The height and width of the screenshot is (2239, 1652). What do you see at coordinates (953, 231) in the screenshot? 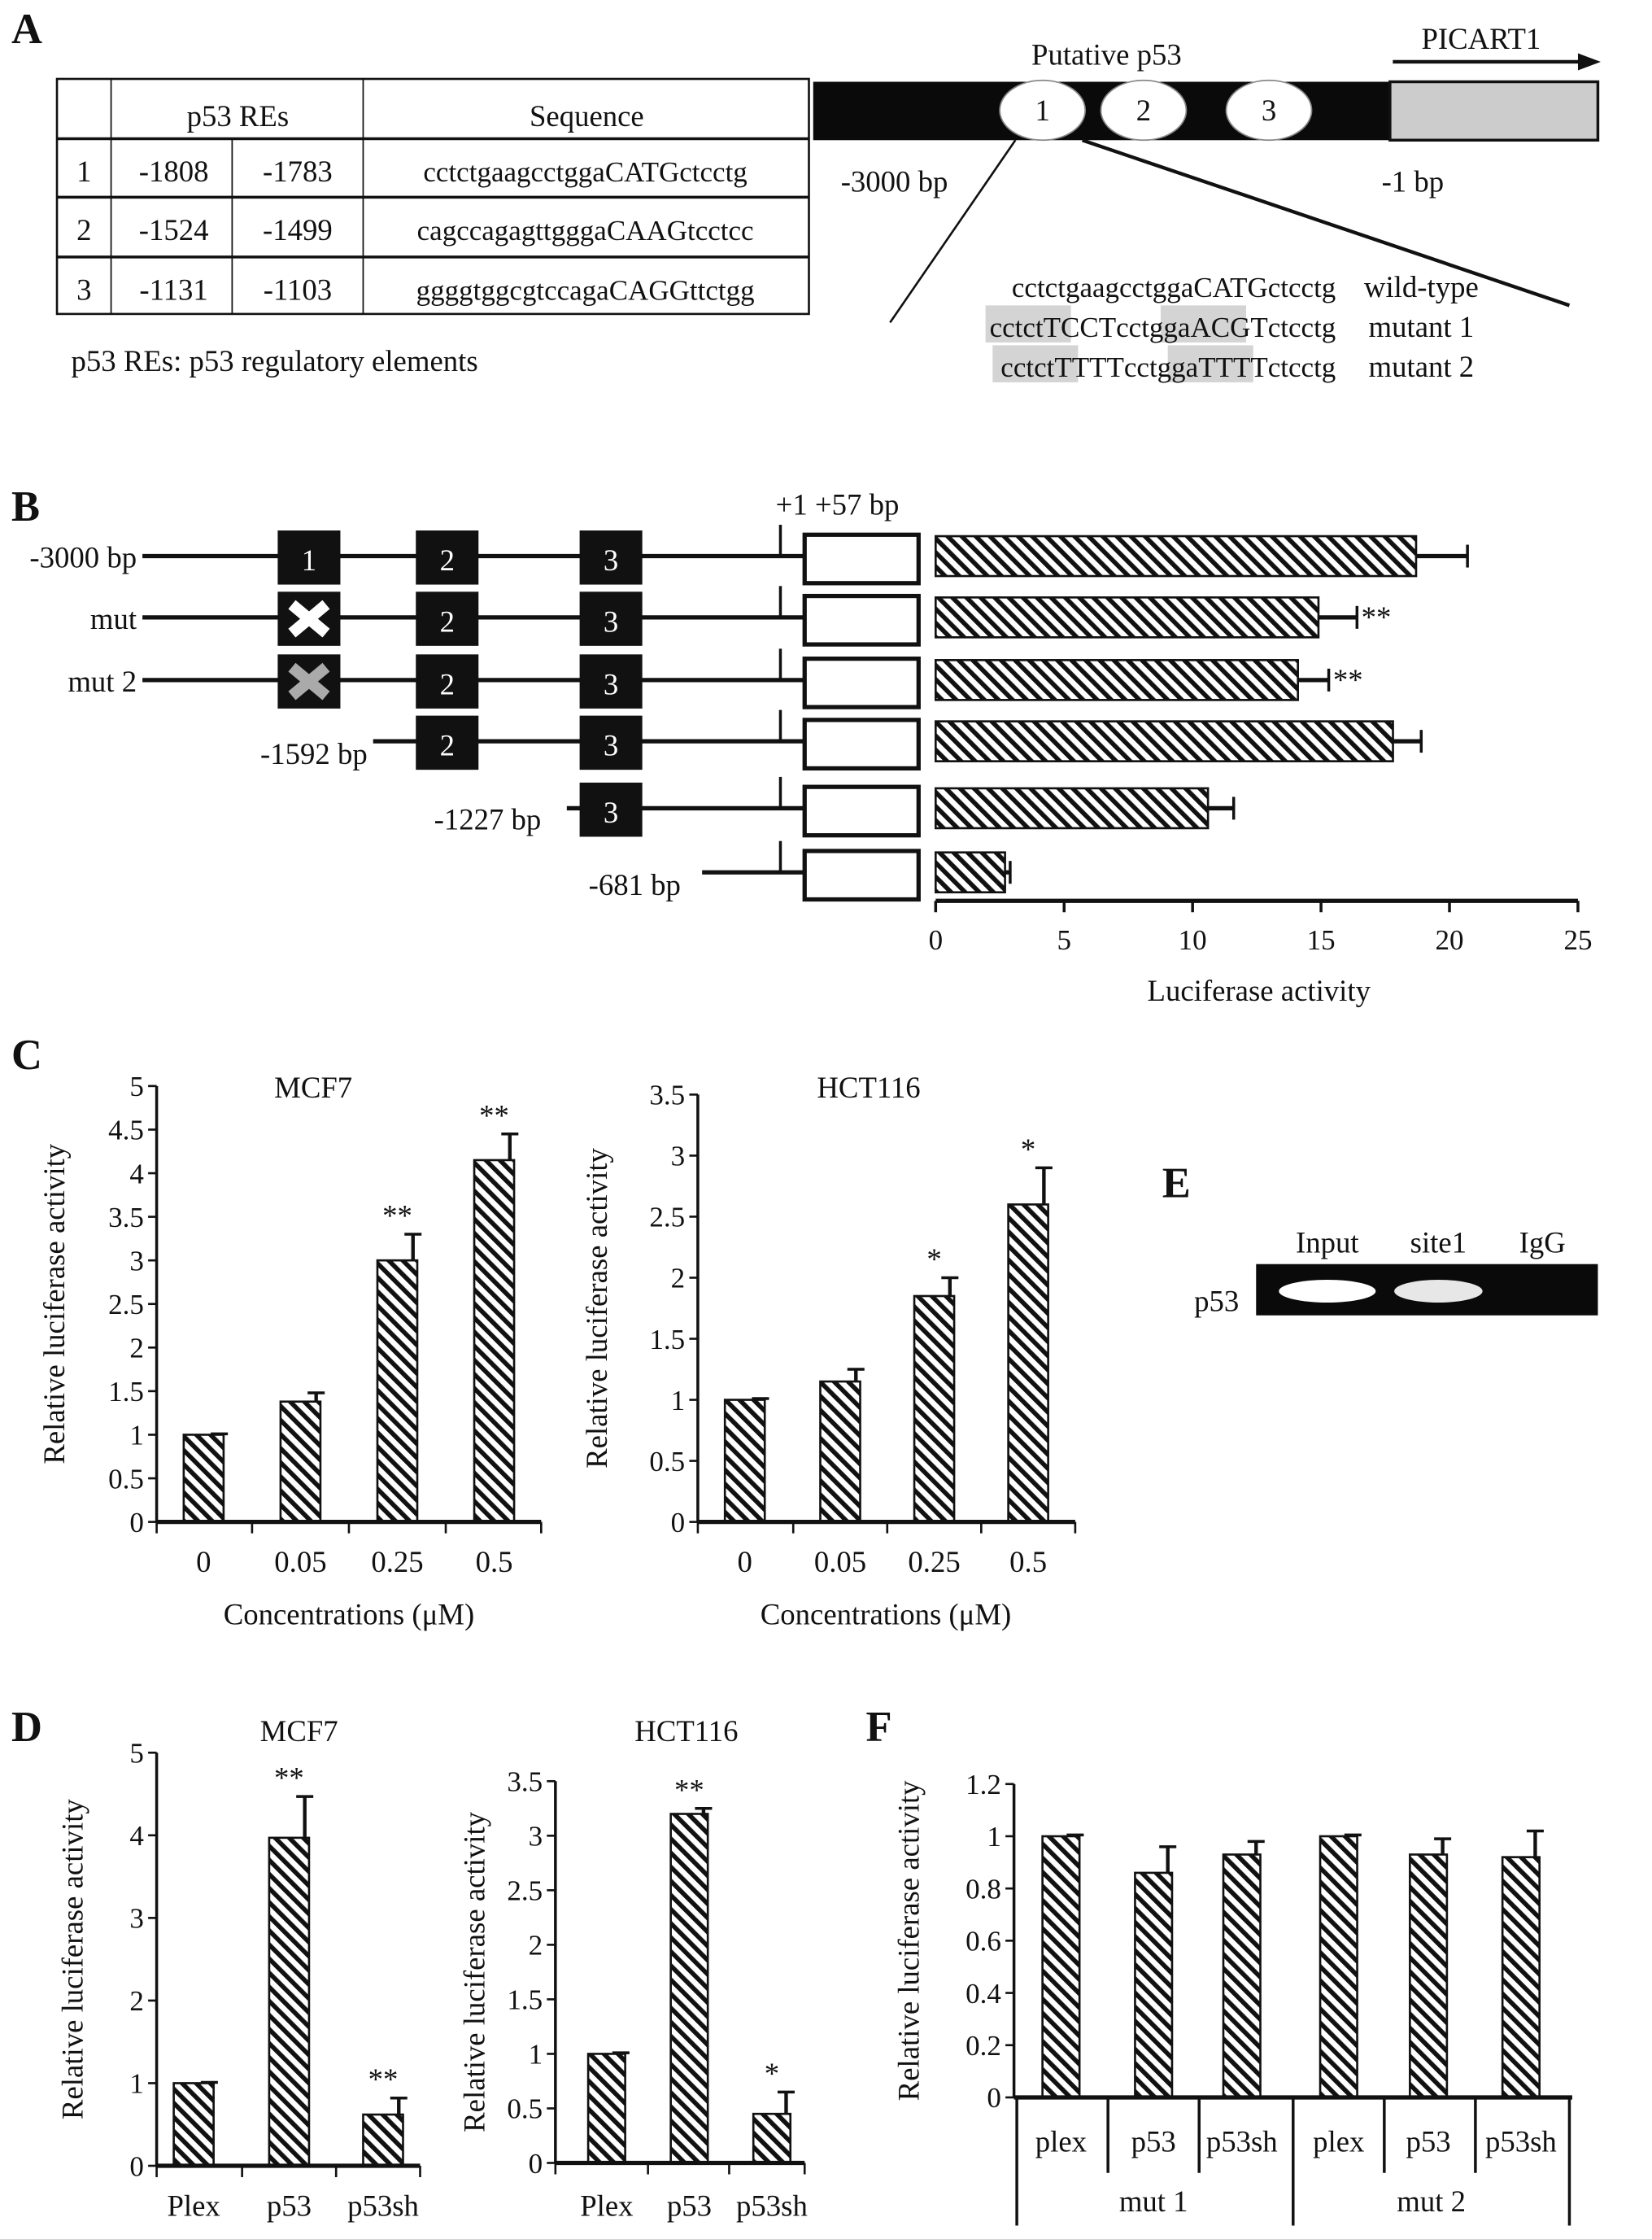
I see `zoom-line-left` at bounding box center [953, 231].